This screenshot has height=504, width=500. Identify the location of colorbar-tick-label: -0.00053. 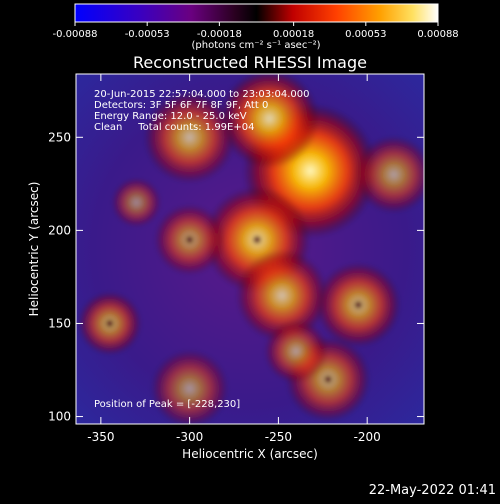
(147, 34).